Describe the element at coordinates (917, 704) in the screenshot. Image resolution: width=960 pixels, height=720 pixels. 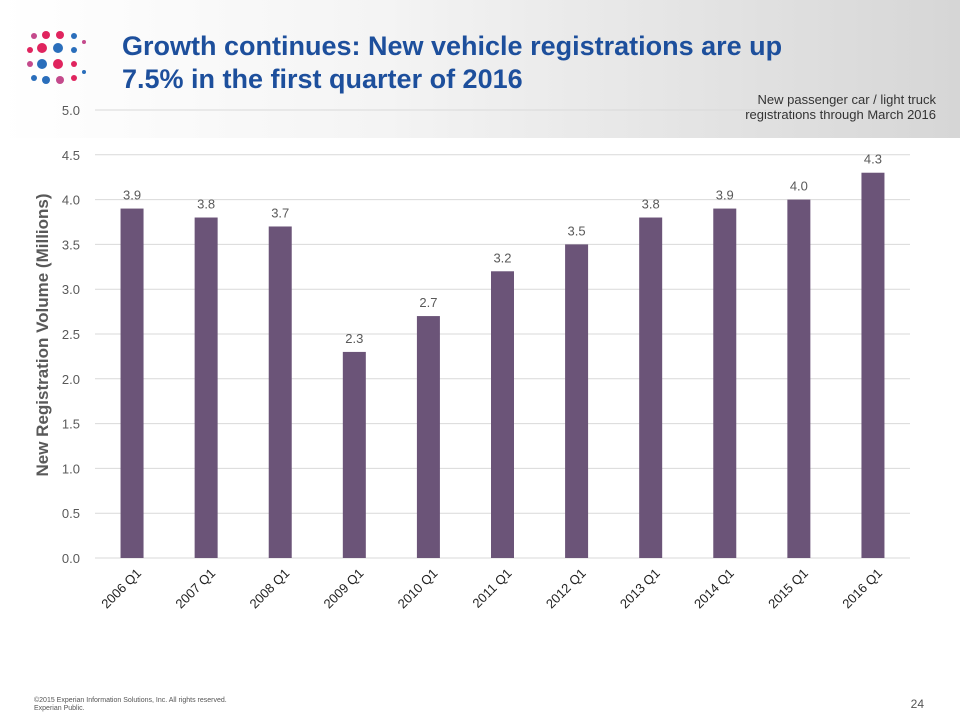
I see `page-number: 24` at that location.